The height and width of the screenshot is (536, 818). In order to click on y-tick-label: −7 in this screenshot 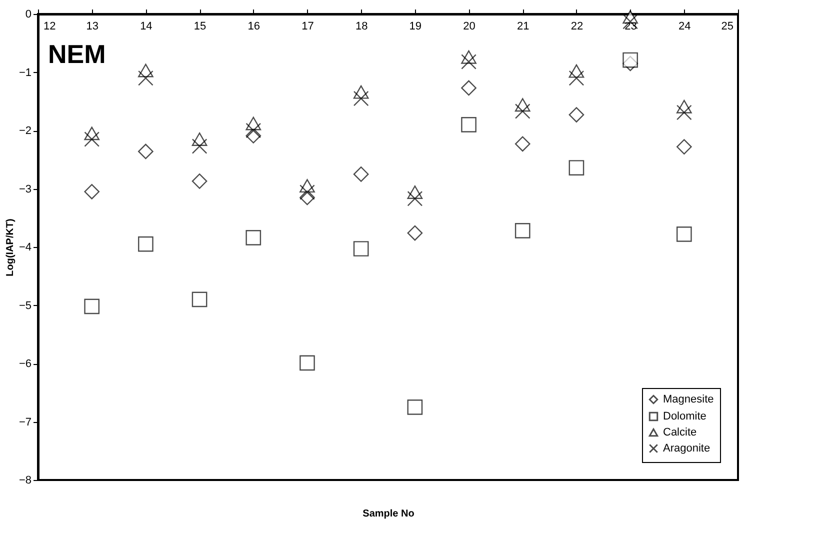, I will do `click(25, 422)`.